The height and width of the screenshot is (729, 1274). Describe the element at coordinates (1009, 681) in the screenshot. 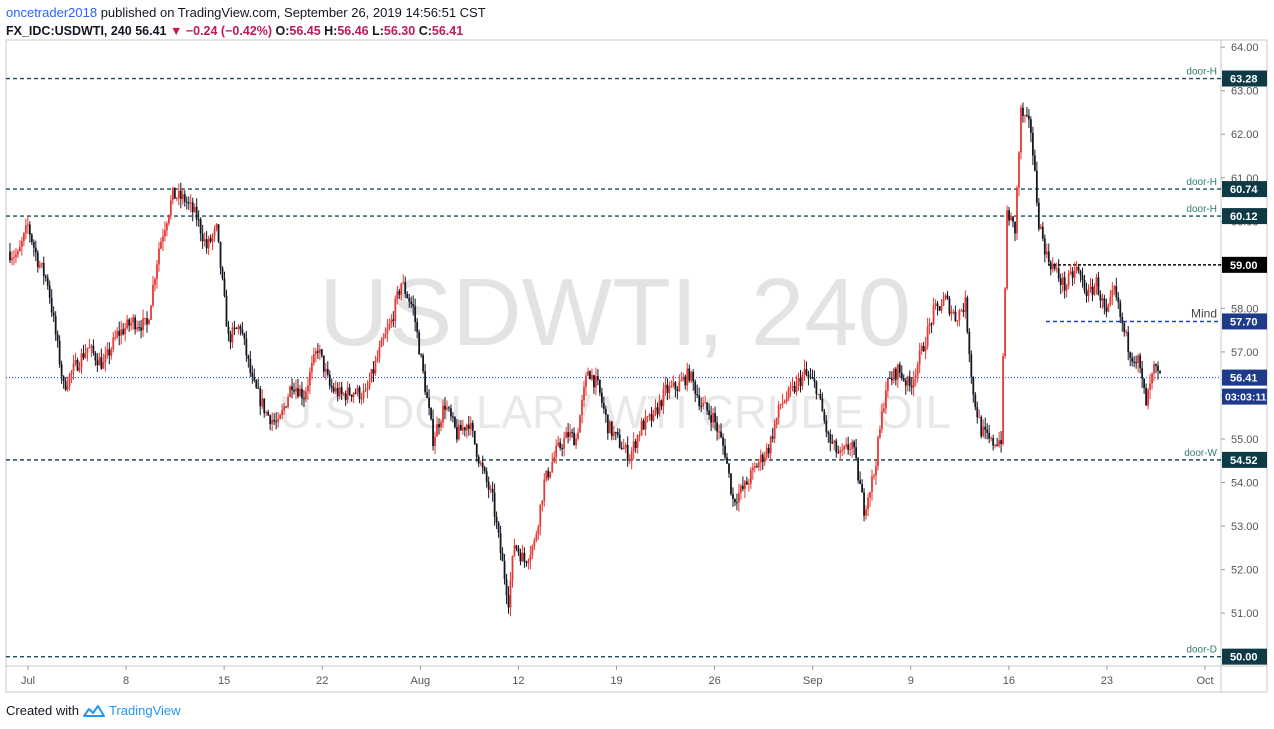

I see `time-tick-label: 16` at that location.